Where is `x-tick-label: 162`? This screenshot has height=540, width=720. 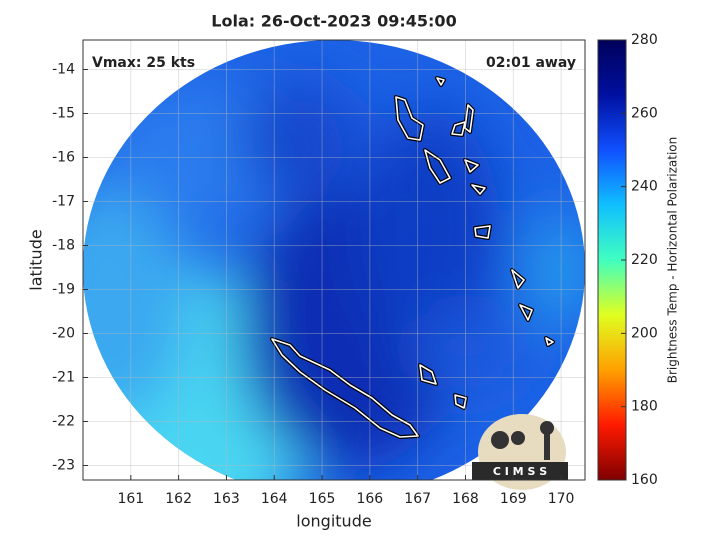 x-tick-label: 162 is located at coordinates (178, 499).